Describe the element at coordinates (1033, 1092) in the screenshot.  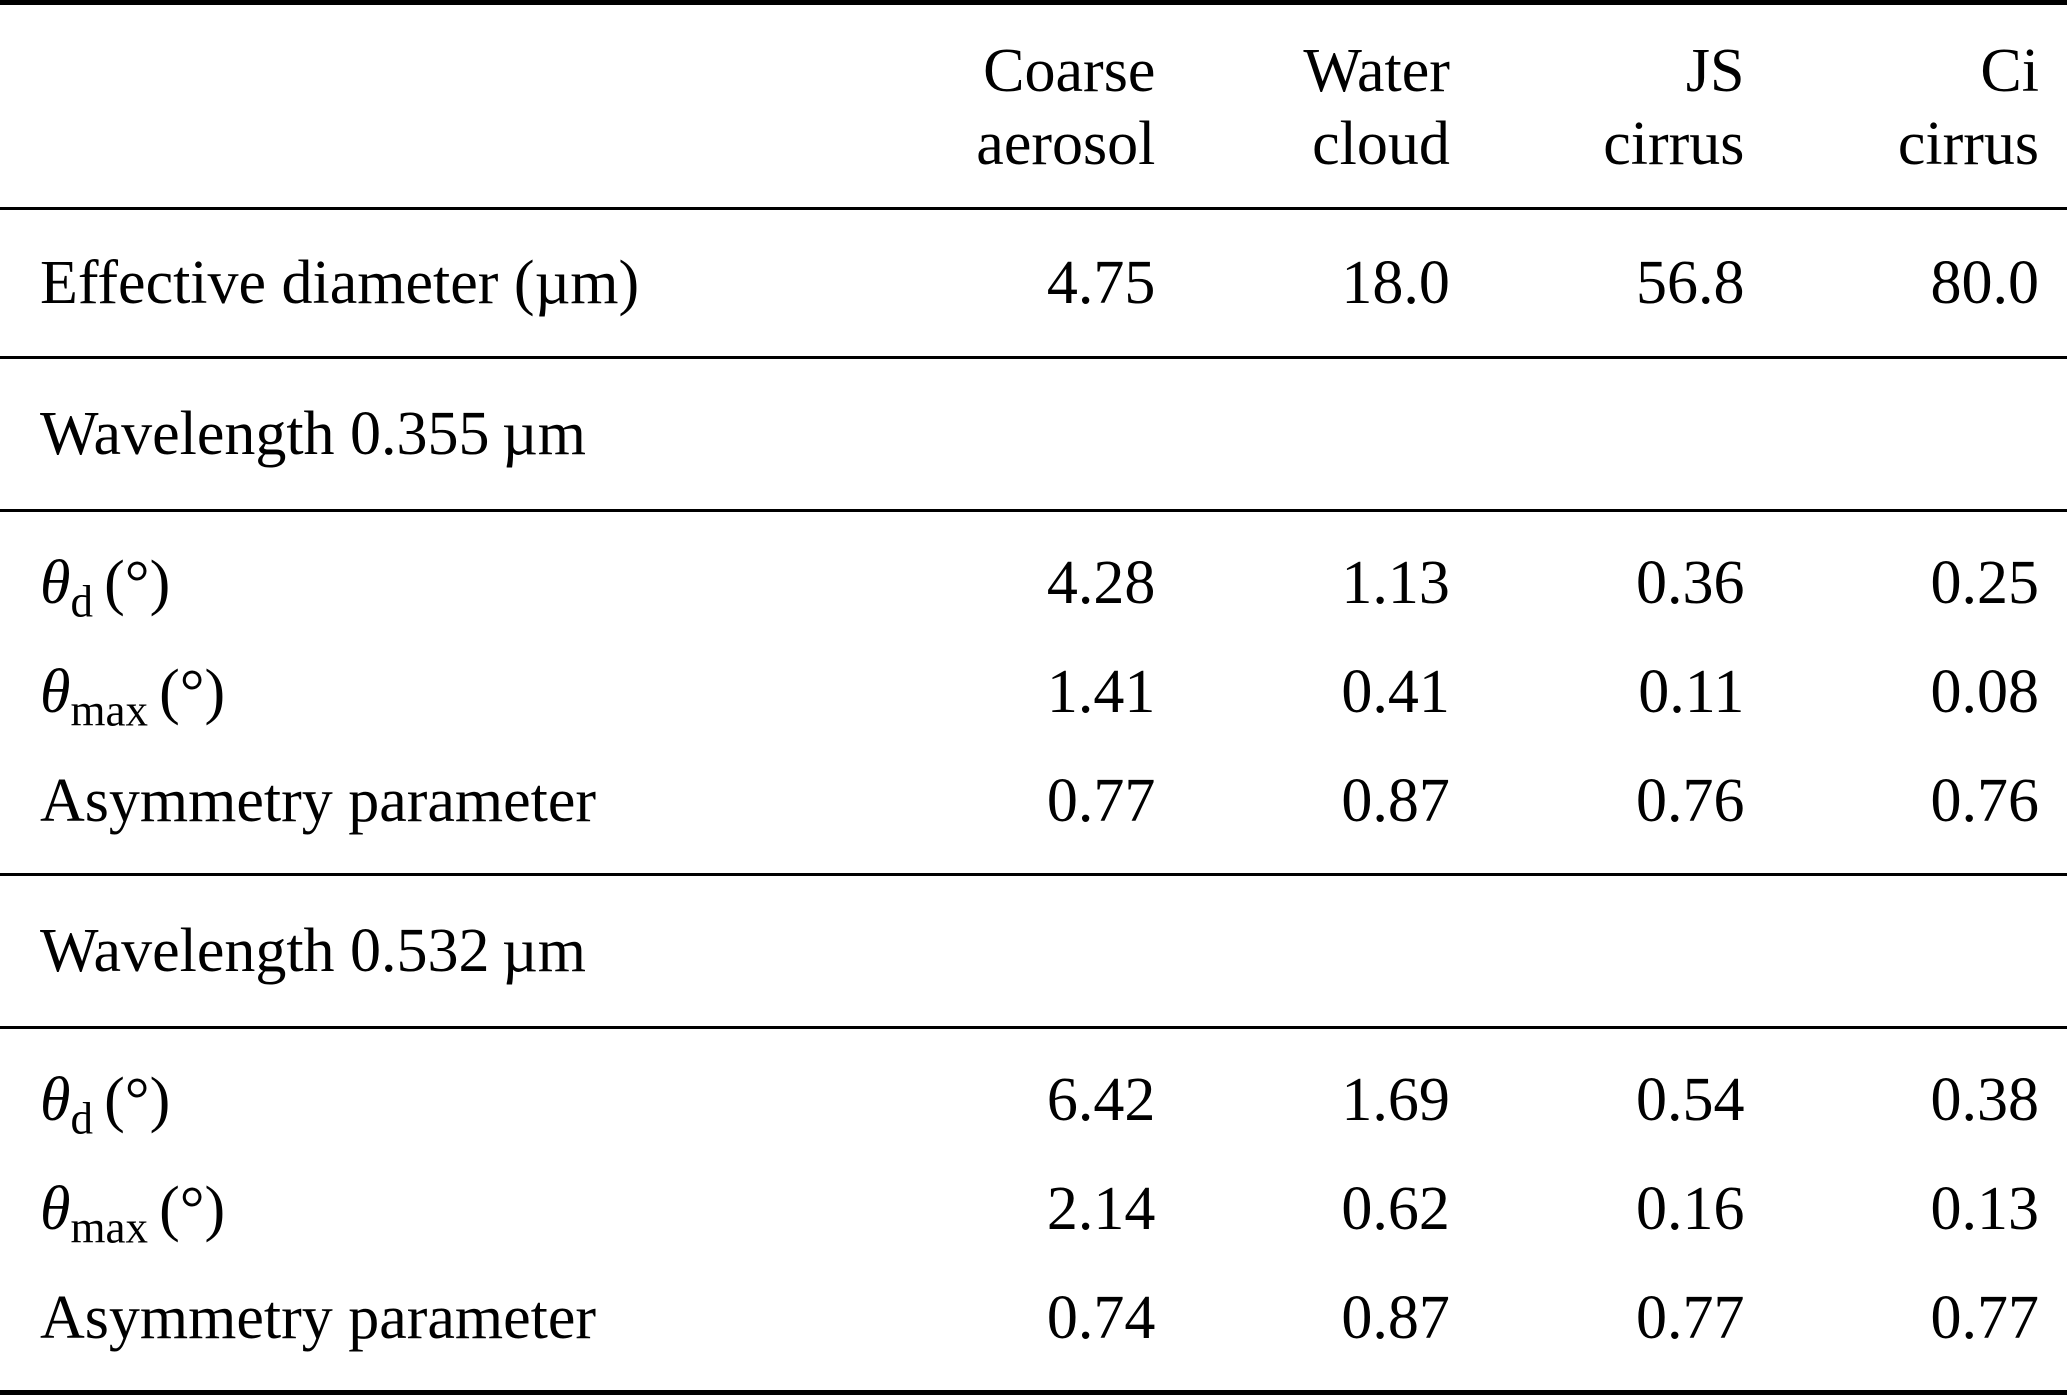
I see `table-row-theta-d: θd (°) 6.42 1.69 0.54 0.38` at that location.